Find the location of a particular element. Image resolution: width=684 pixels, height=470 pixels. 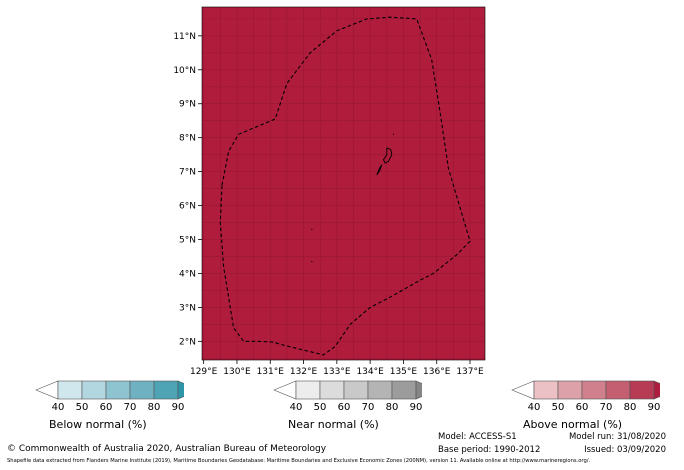

colorbar-near-normal-label: Near normal (%) is located at coordinates (333, 424).